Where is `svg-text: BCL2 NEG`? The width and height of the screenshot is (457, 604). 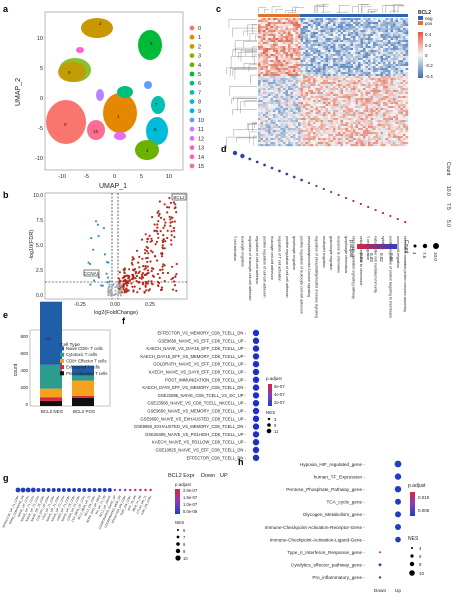 svg-text: BCL2 NEG is located at coordinates (52, 411).